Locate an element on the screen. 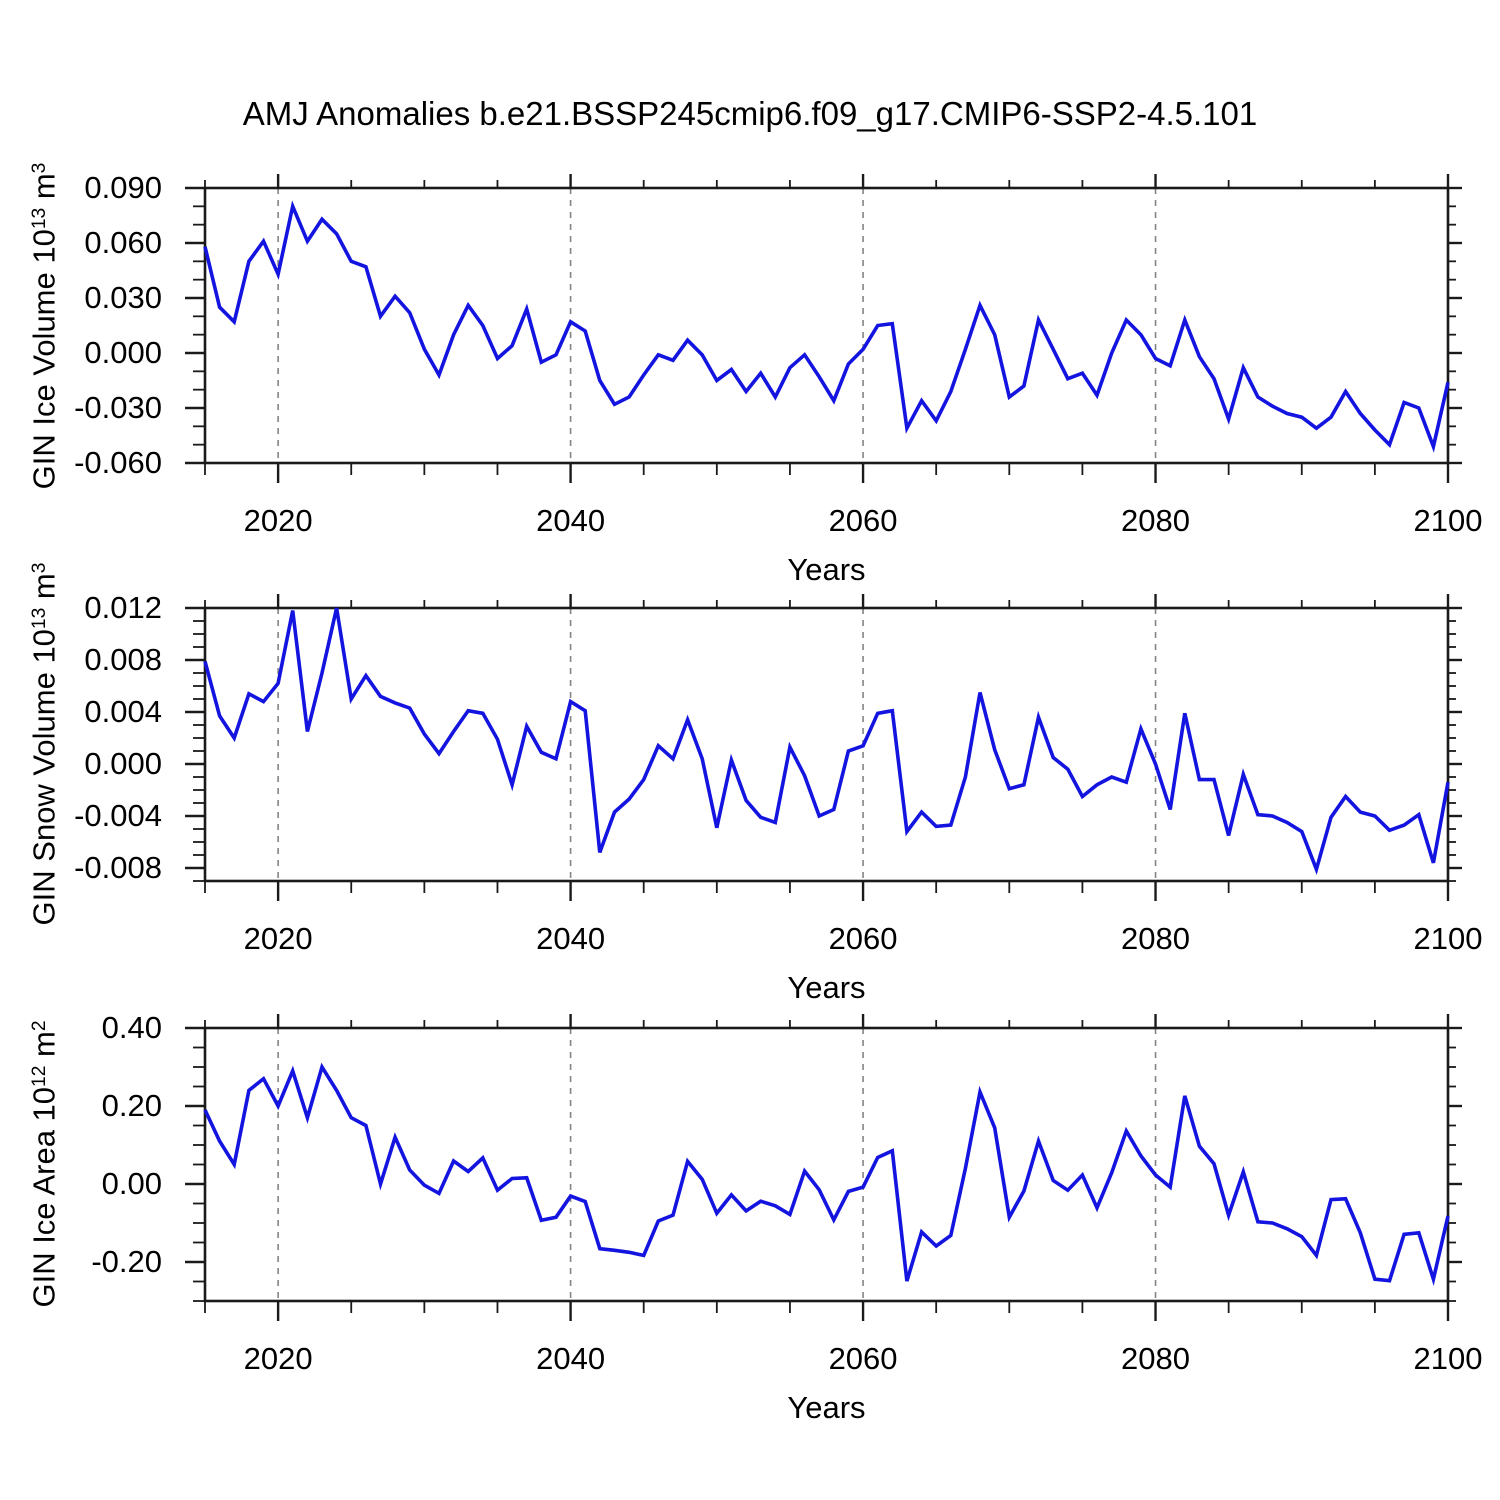  x-tick-label-gin-ice-area: 2060 is located at coordinates (863, 1358).